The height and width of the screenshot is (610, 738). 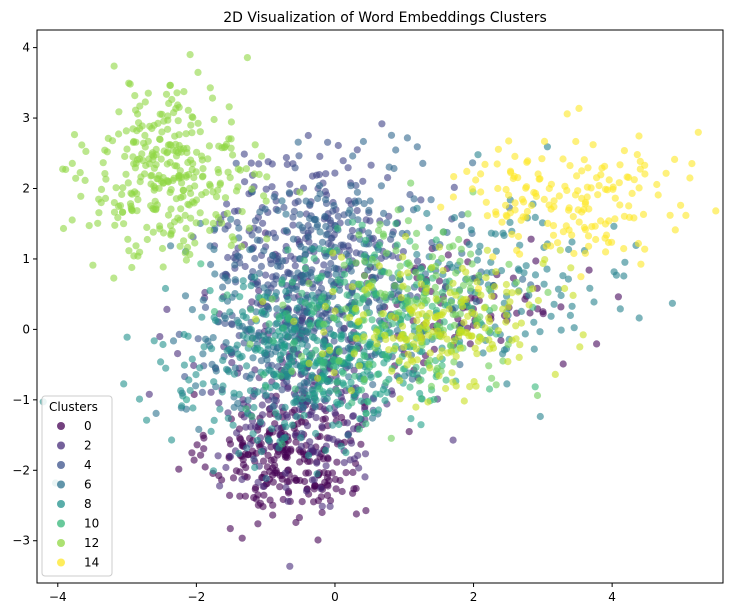 What do you see at coordinates (61, 465) in the screenshot?
I see `legend-marker` at bounding box center [61, 465].